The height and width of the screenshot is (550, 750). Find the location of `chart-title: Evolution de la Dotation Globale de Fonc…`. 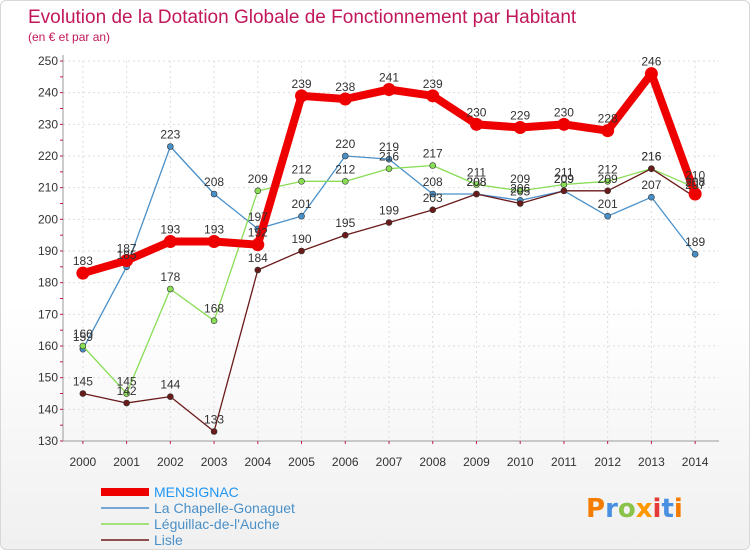

chart-title: Evolution de la Dotation Globale de Fonc… is located at coordinates (302, 17).